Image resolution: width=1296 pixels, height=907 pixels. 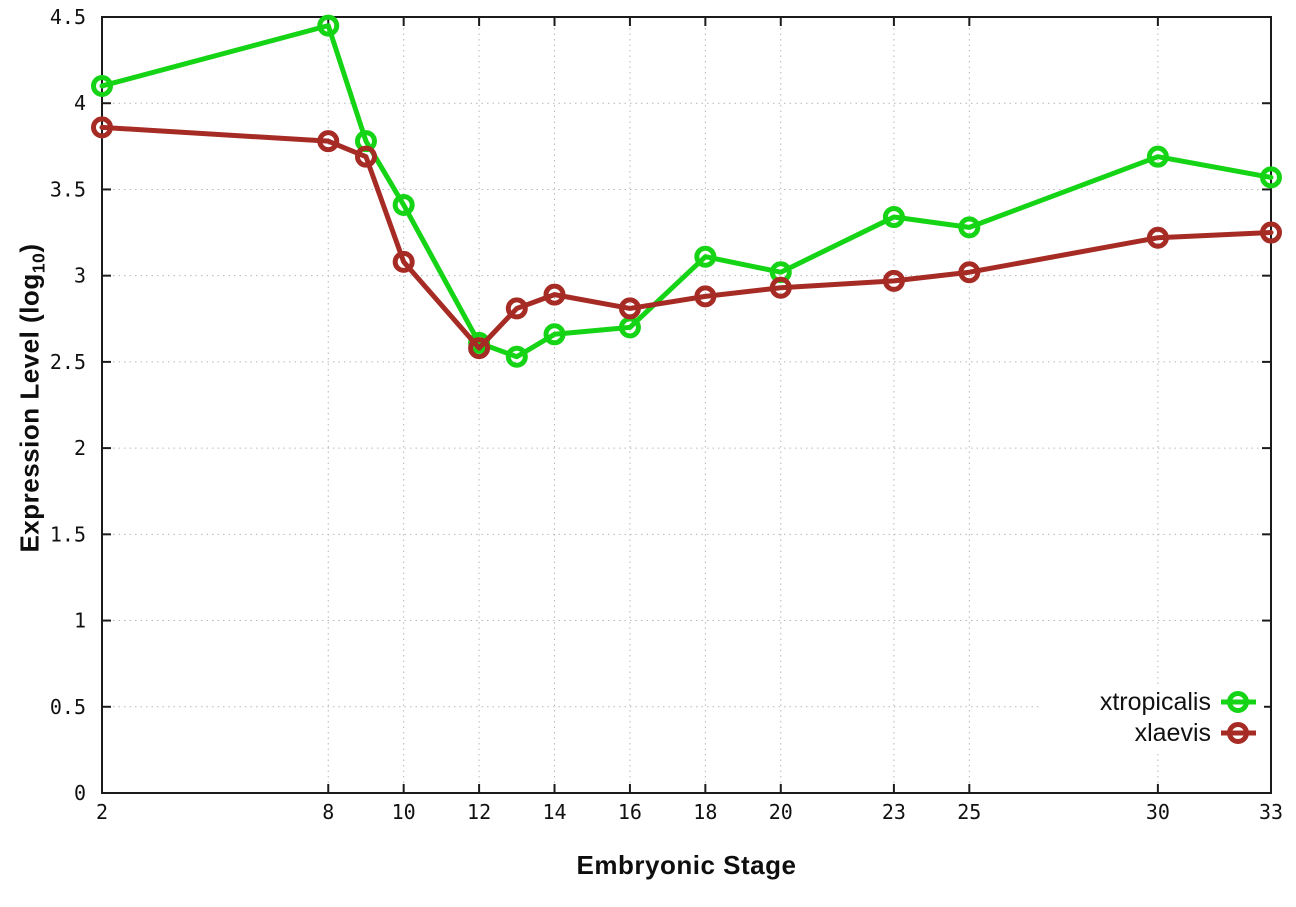 What do you see at coordinates (894, 812) in the screenshot?
I see `x-tick-label: 23` at bounding box center [894, 812].